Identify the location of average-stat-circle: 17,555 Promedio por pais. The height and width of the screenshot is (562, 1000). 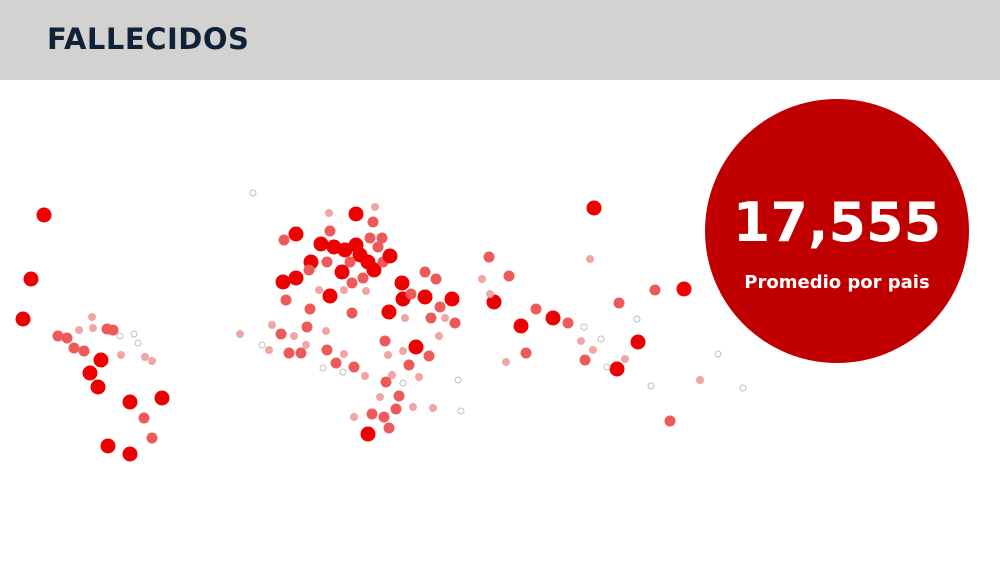
(837, 231).